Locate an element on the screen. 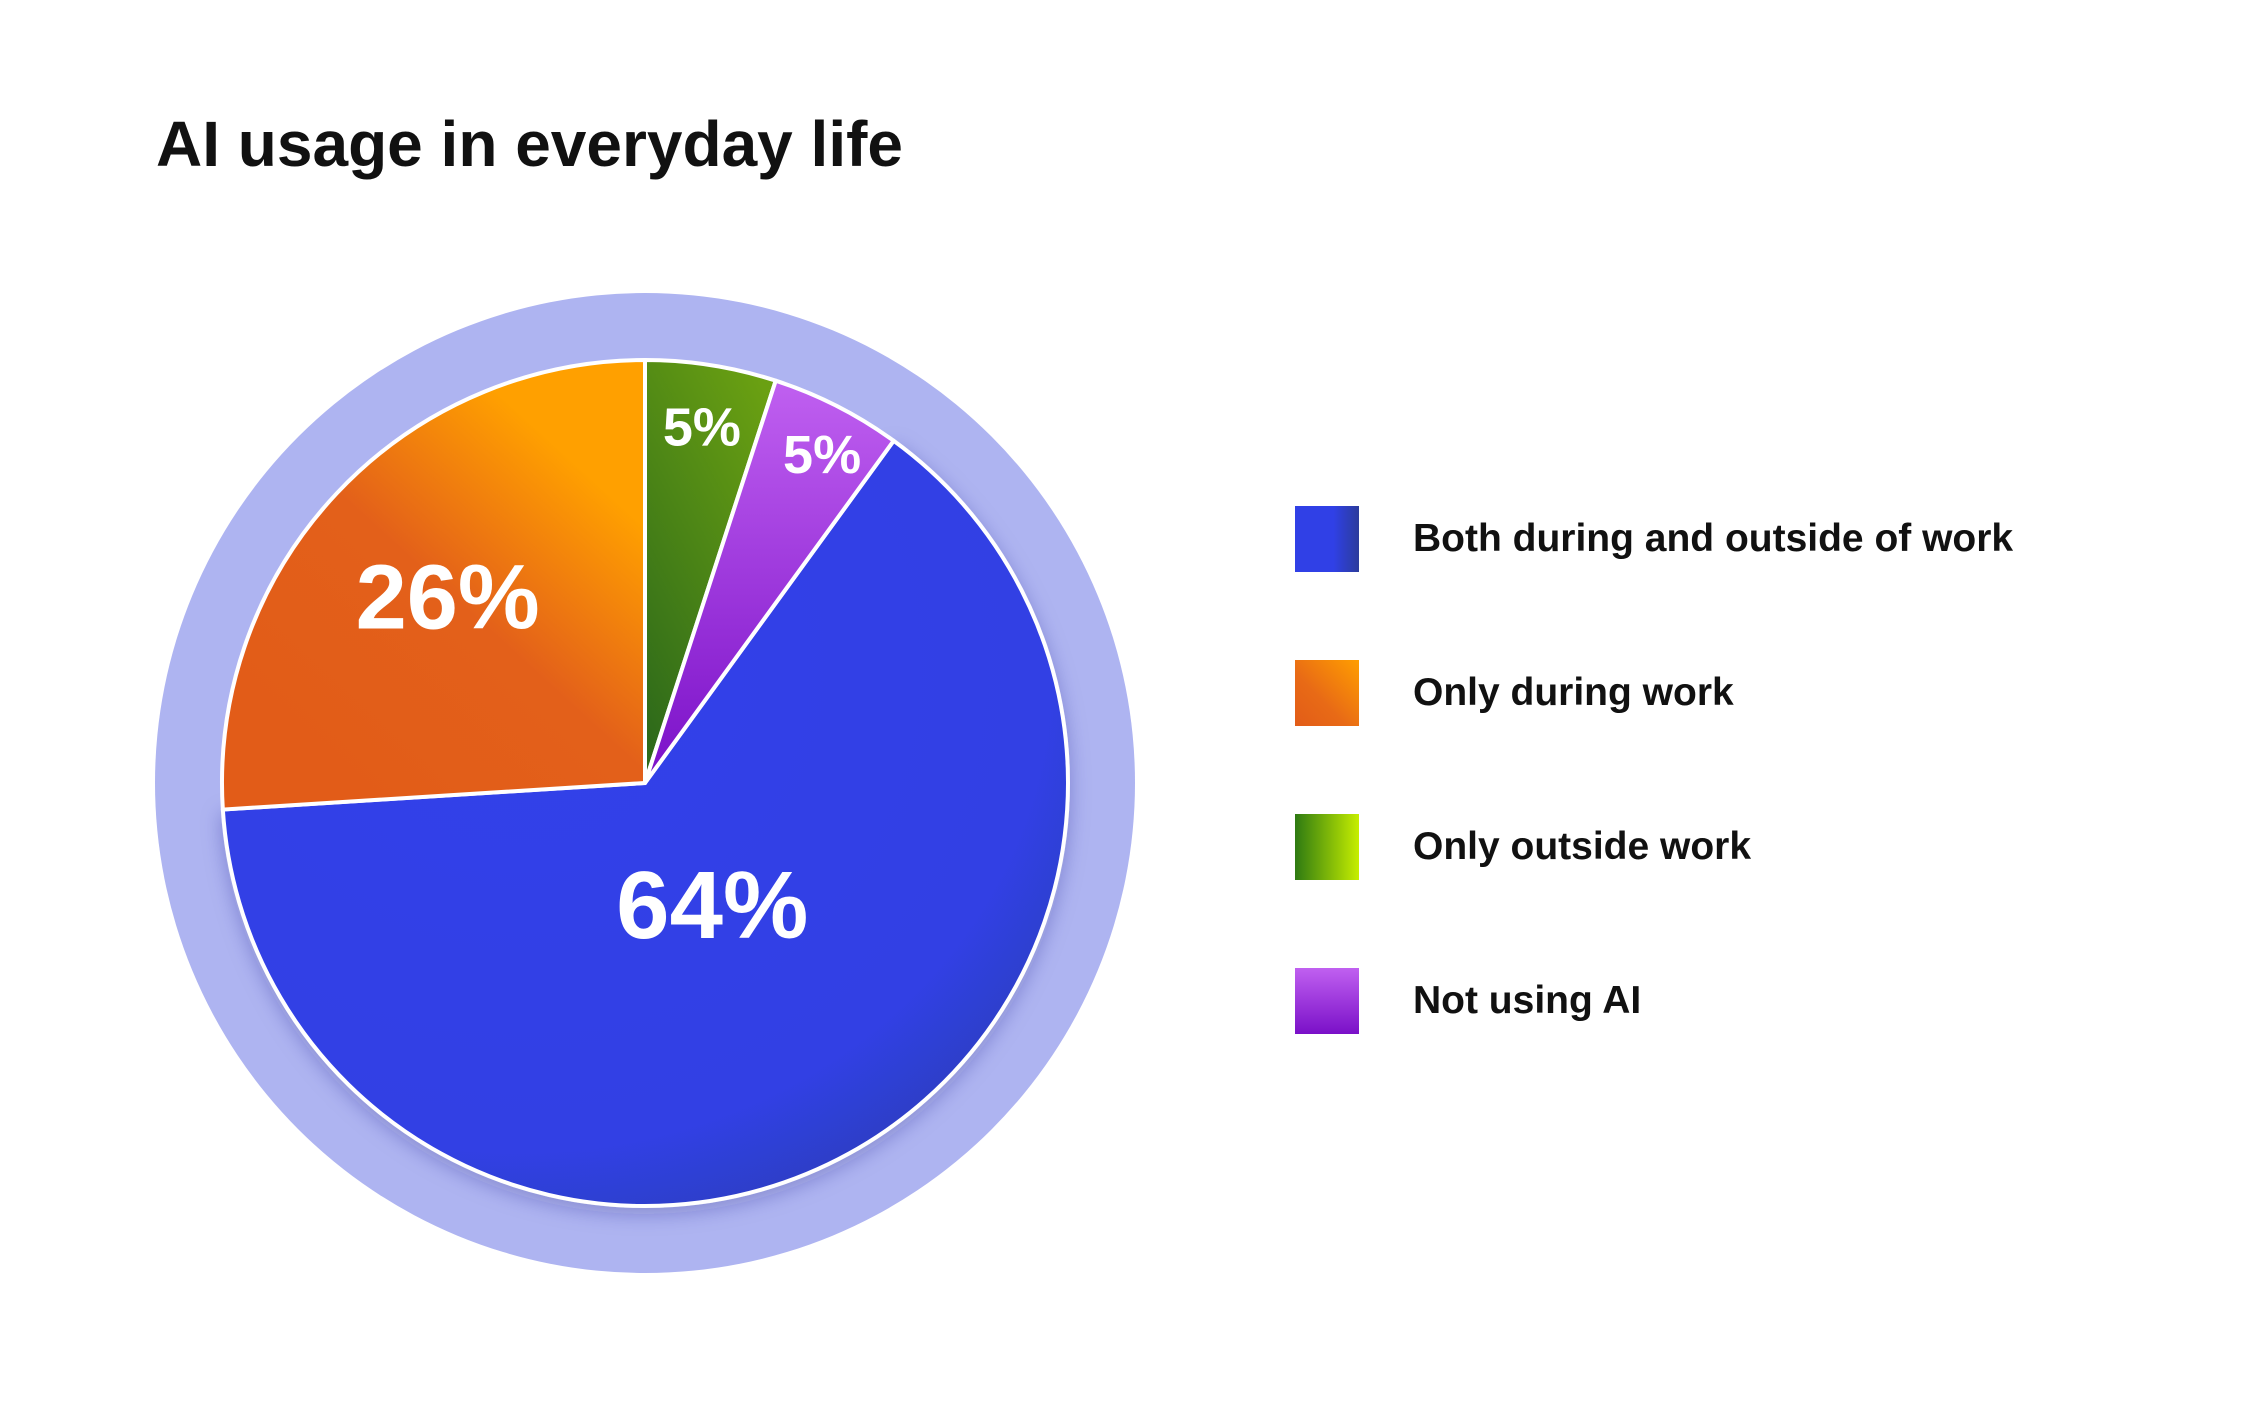  legend-label-not-using-ai: Not using AI is located at coordinates (1527, 1000).